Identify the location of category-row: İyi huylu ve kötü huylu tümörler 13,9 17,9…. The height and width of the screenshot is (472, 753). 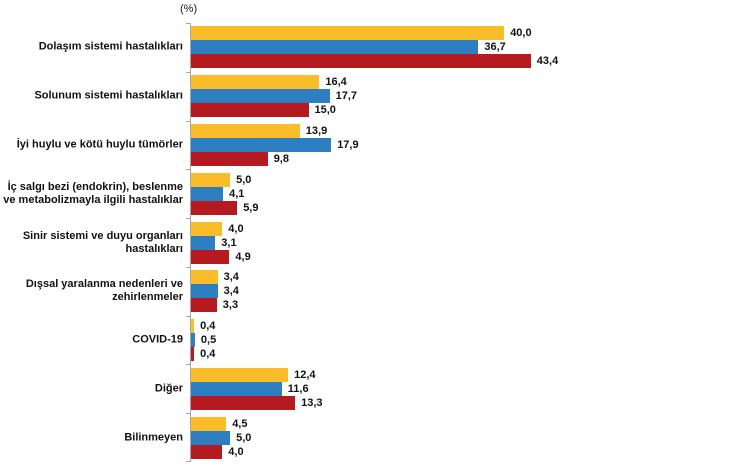
(385, 145).